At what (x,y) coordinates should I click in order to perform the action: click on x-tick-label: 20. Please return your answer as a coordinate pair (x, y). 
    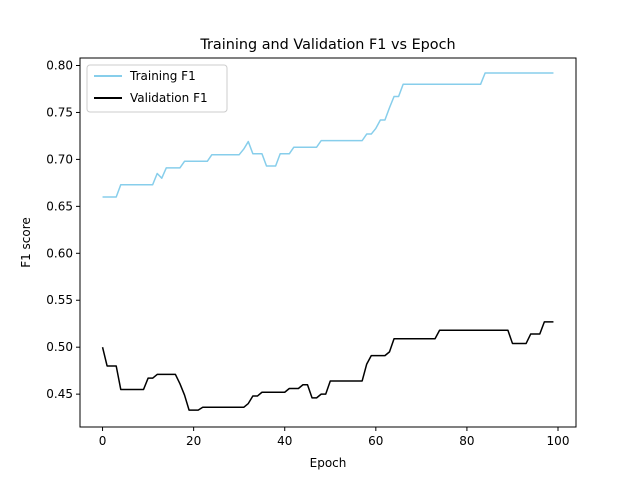
    Looking at the image, I should click on (193, 441).